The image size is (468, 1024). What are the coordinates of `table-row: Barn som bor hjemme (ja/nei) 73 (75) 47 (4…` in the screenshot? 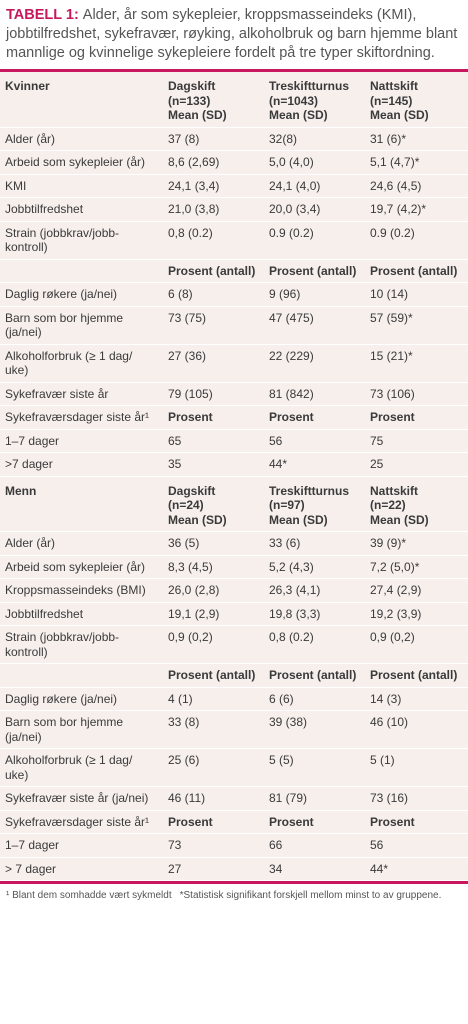 It's located at (234, 326).